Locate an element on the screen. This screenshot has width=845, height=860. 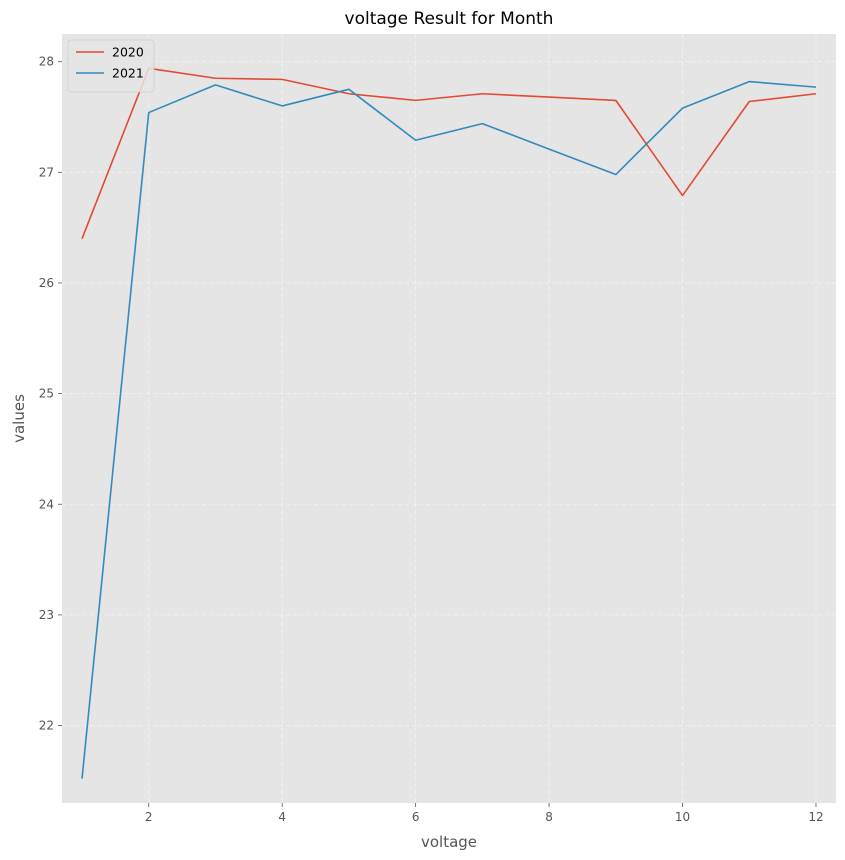
y-tick-label: 23 is located at coordinates (46, 615).